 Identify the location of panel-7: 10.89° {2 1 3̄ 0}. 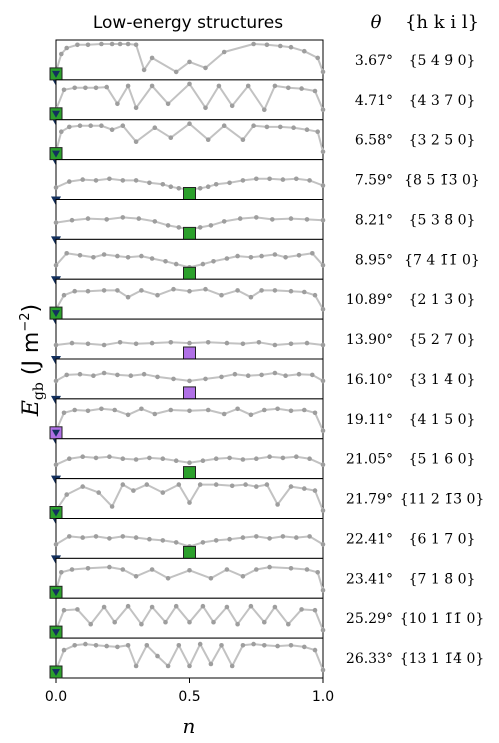
(262, 302).